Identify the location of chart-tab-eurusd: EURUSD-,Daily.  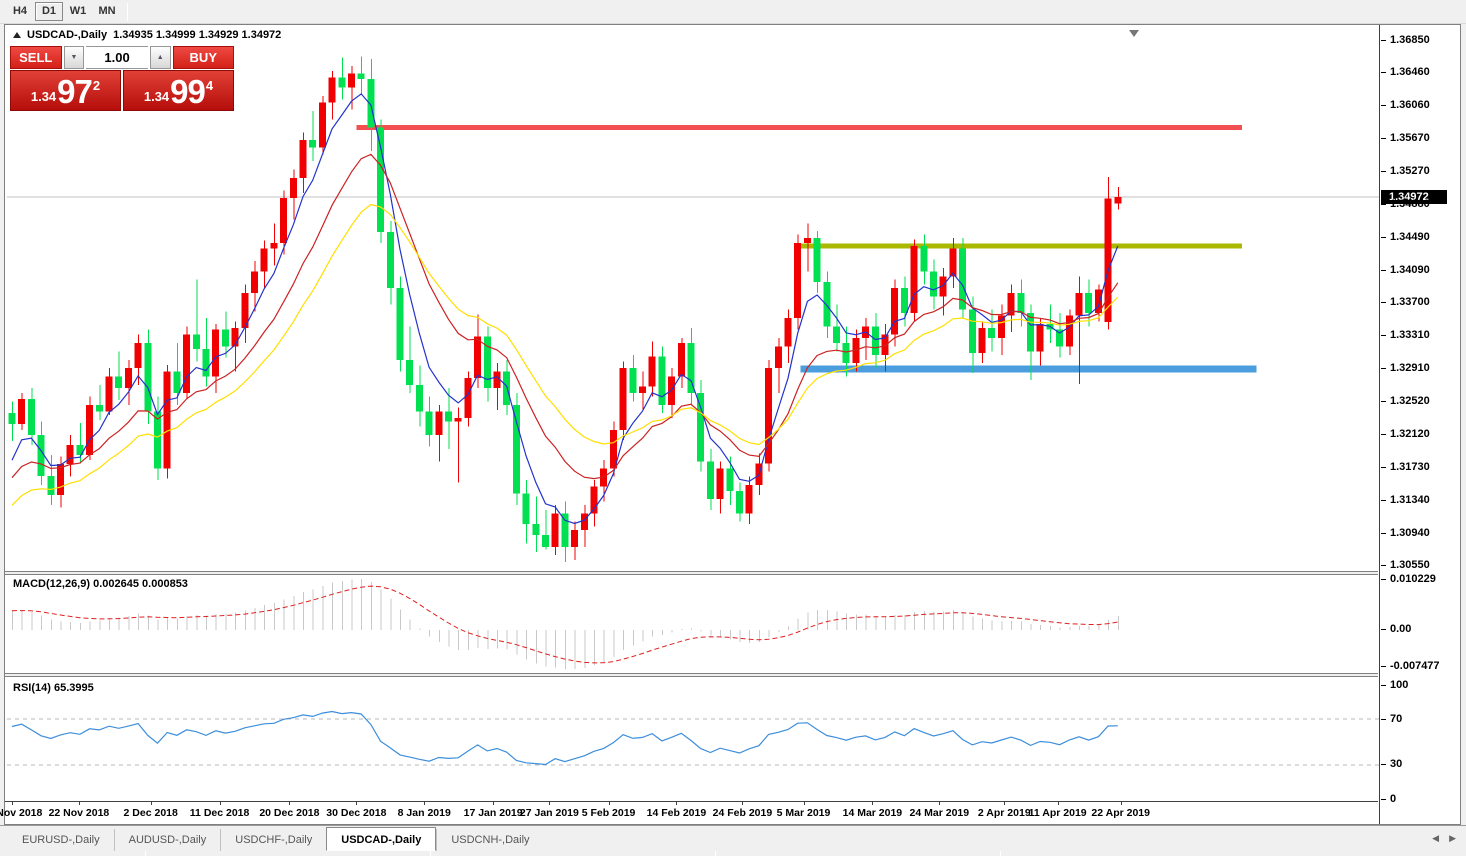
(61, 840).